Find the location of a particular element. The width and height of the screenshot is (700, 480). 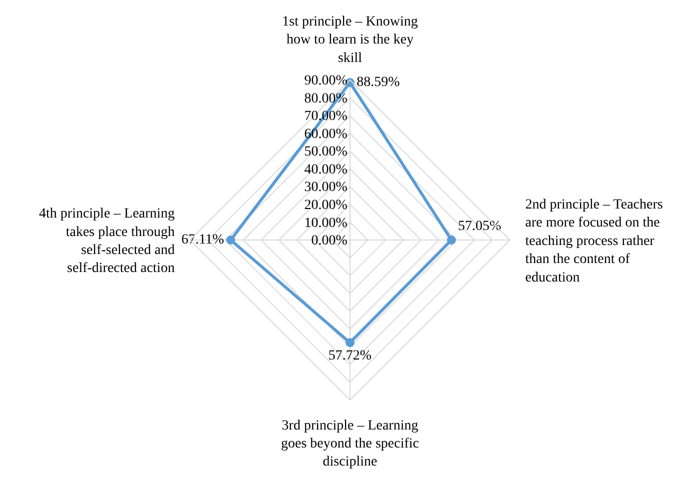

y-tick-label: 0.00% is located at coordinates (329, 241).